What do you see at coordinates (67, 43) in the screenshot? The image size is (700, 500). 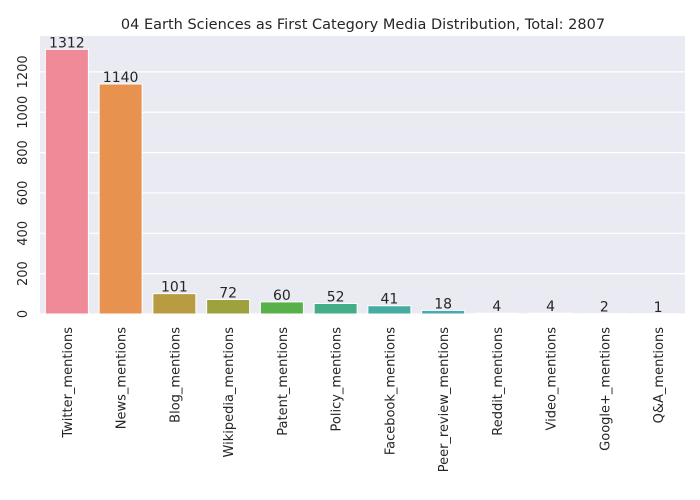 I see `data-label: 1312` at bounding box center [67, 43].